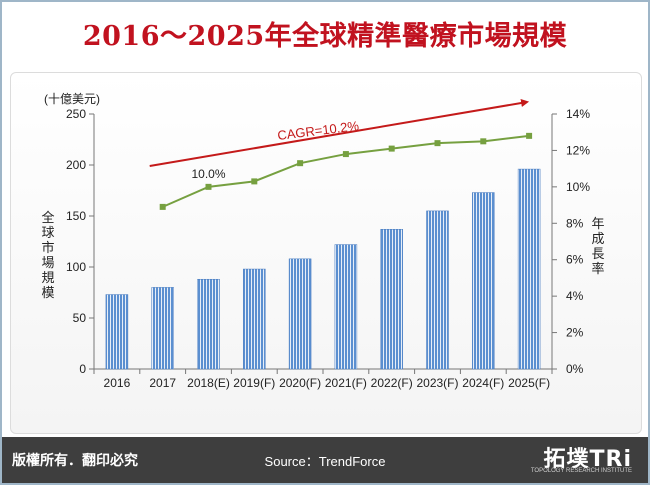 The width and height of the screenshot is (650, 485). Describe the element at coordinates (254, 383) in the screenshot. I see `x-tick-label: 2019(F)` at that location.